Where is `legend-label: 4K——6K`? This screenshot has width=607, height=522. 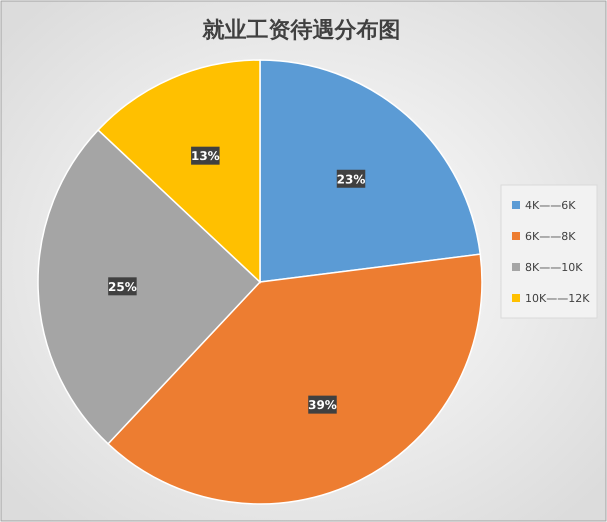
legend-label: 4K——6K is located at coordinates (550, 205).